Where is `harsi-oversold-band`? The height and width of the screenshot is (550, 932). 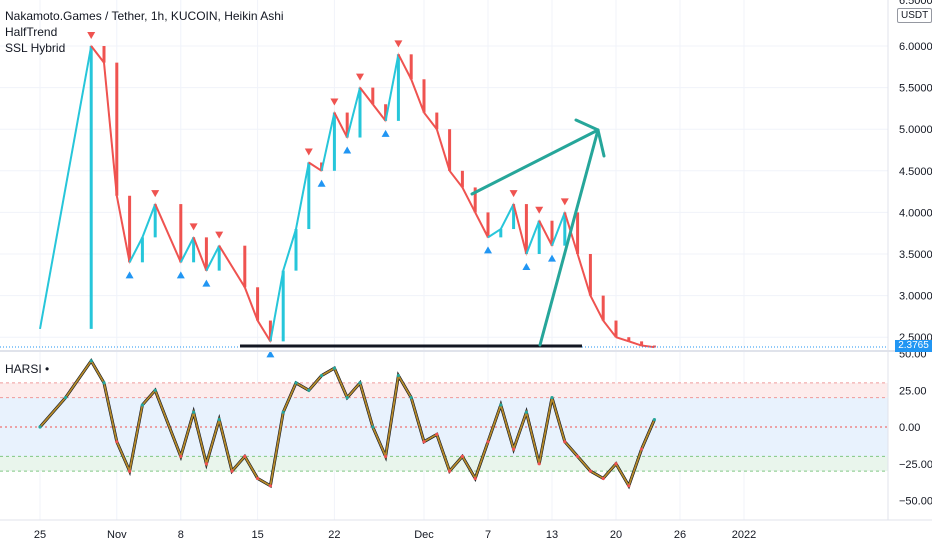
harsi-oversold-band is located at coordinates (444, 464).